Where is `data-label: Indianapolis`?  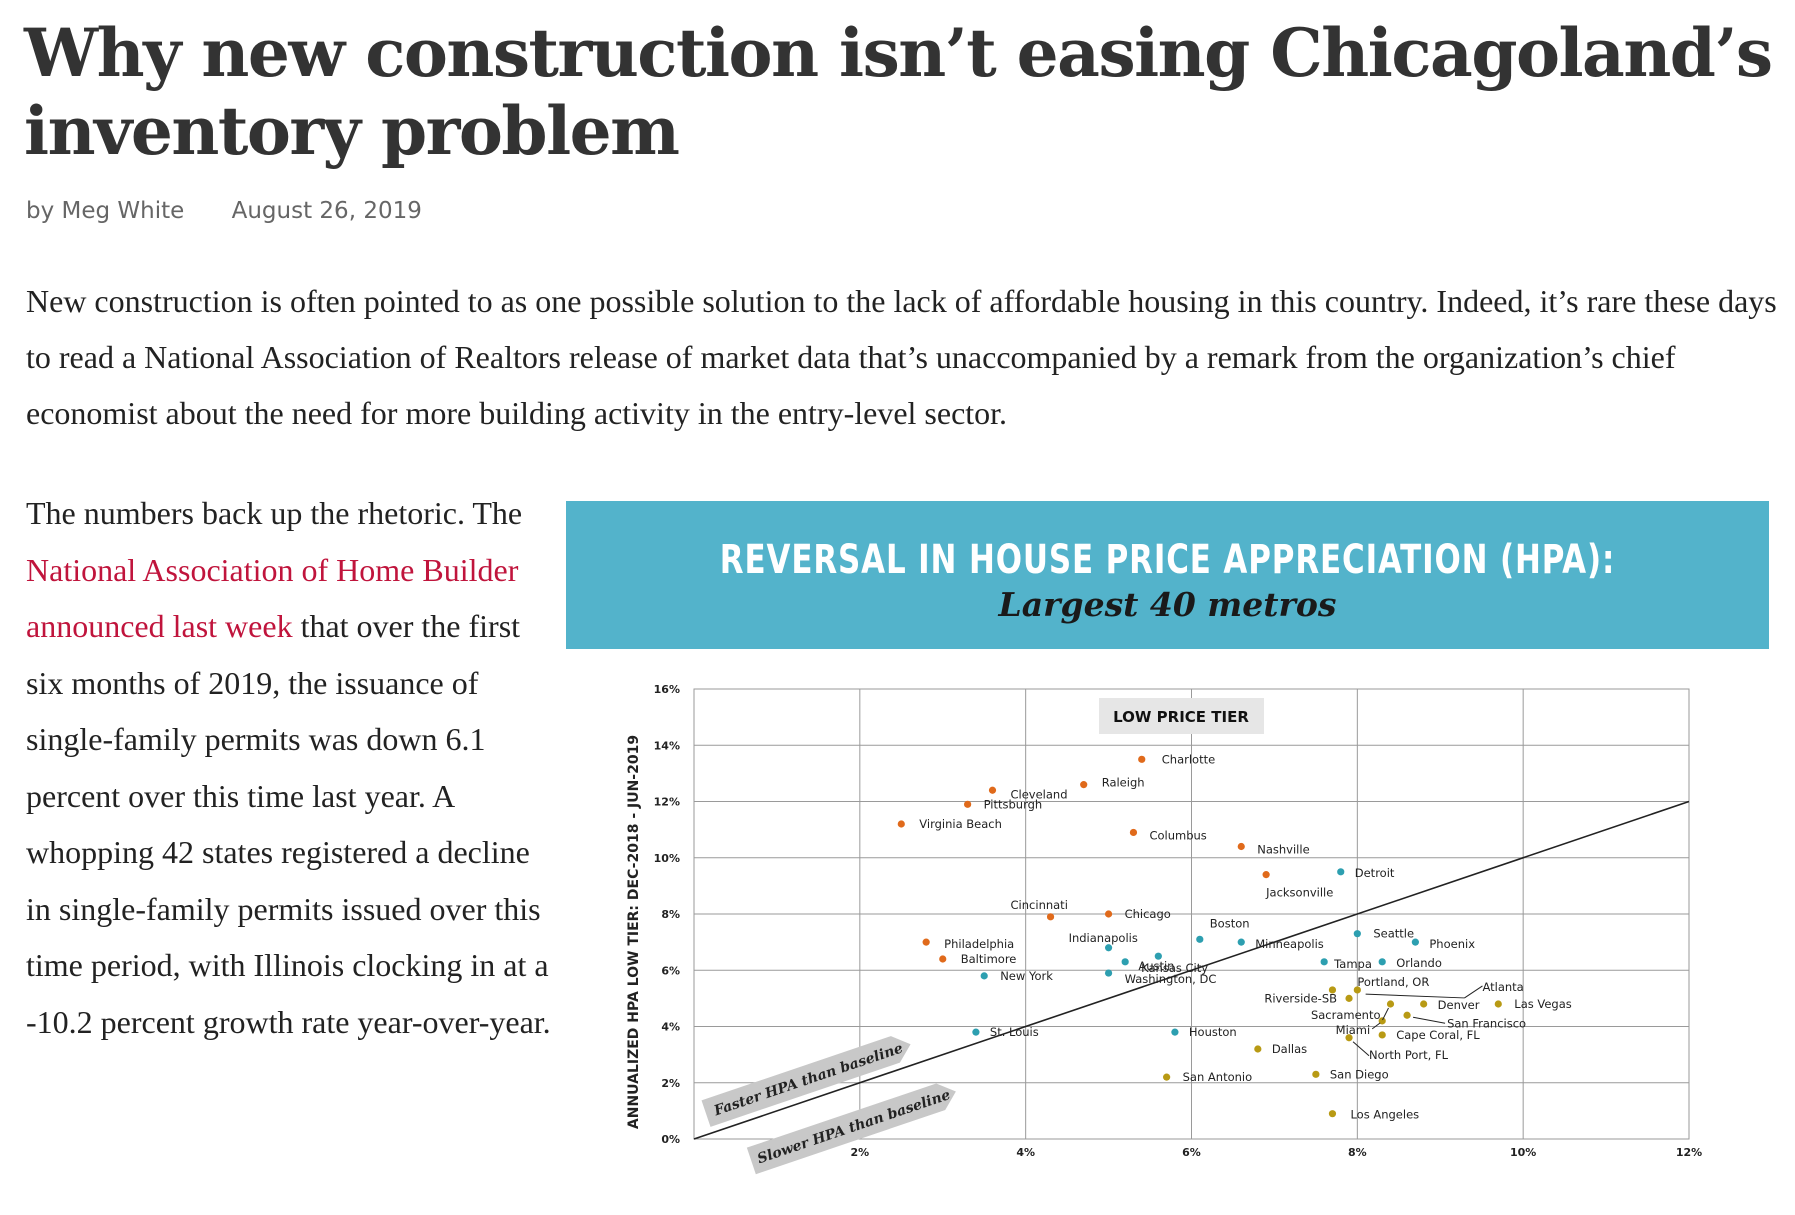
data-label: Indianapolis is located at coordinates (1103, 938).